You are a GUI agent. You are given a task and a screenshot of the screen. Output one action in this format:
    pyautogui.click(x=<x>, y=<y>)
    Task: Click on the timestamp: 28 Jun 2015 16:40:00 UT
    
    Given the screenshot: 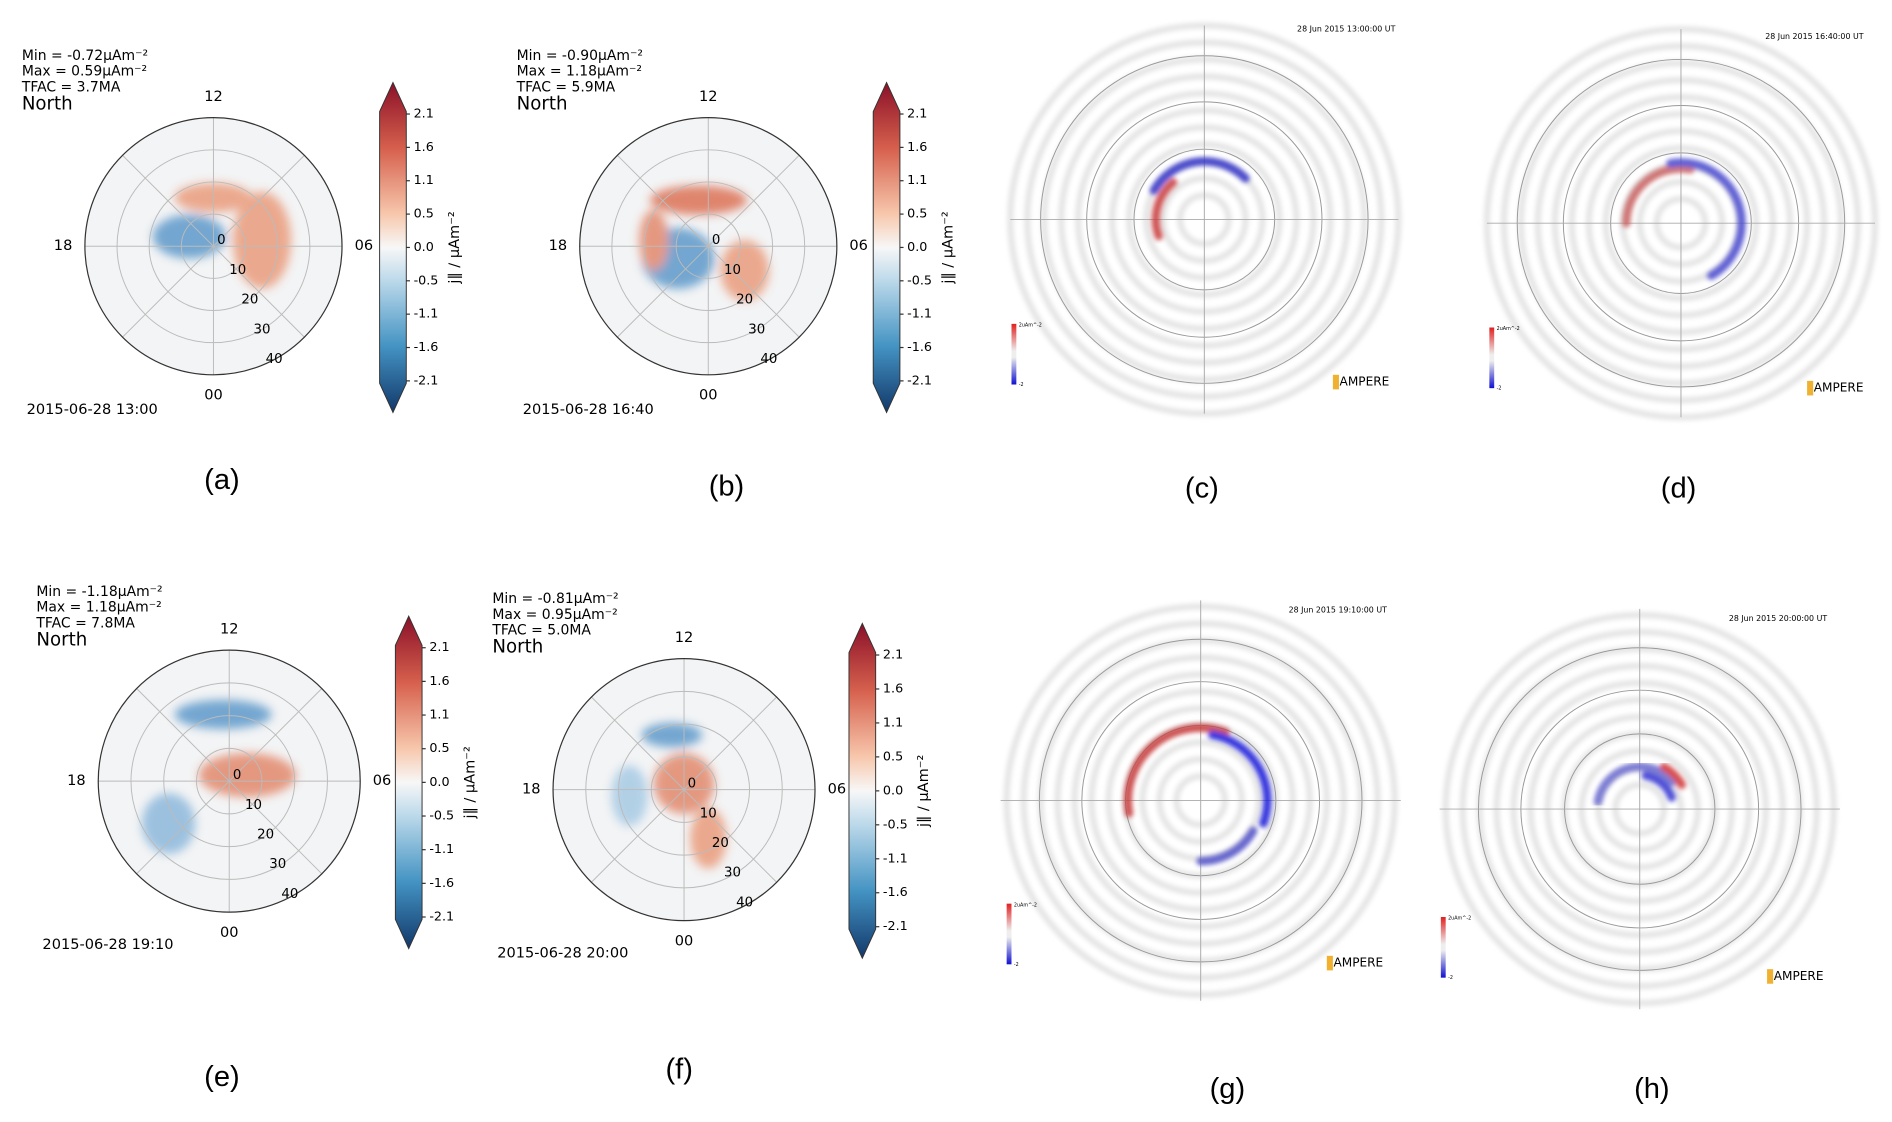 What is the action you would take?
    pyautogui.click(x=1814, y=36)
    